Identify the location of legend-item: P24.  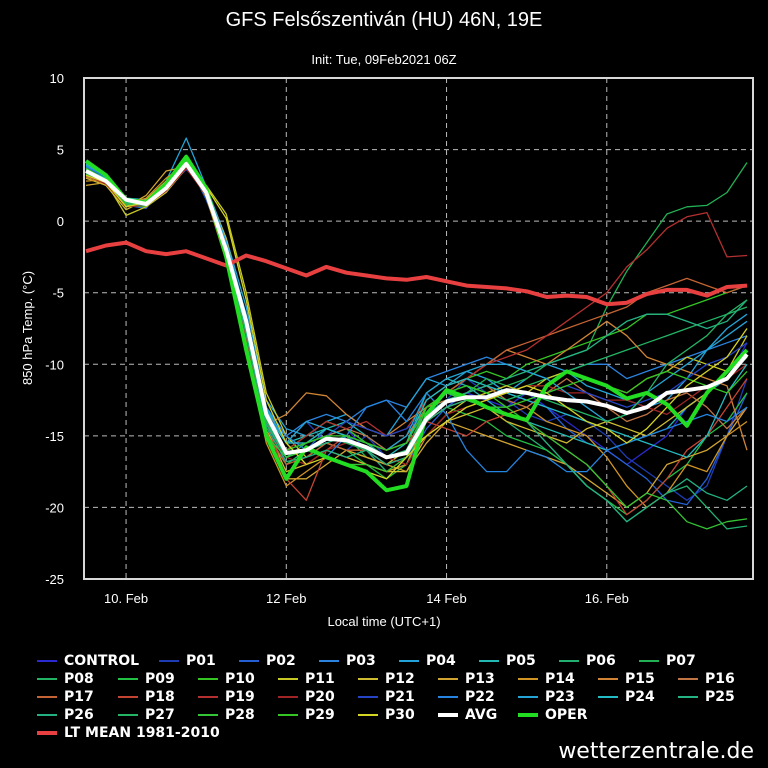
(626, 697).